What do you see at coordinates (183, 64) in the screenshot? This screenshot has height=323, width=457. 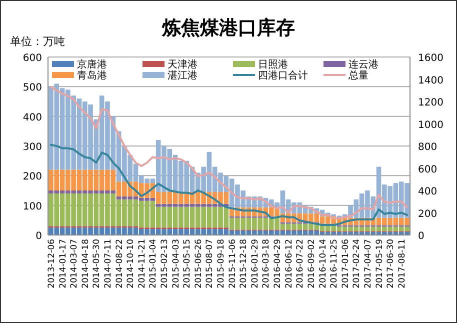 I see `legend-label: 天津港` at bounding box center [183, 64].